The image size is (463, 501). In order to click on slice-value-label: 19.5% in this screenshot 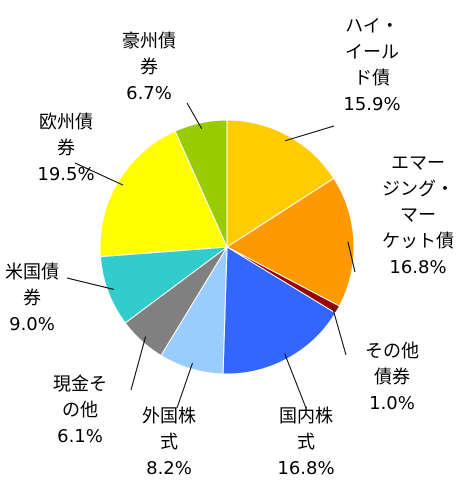, I will do `click(65, 174)`.